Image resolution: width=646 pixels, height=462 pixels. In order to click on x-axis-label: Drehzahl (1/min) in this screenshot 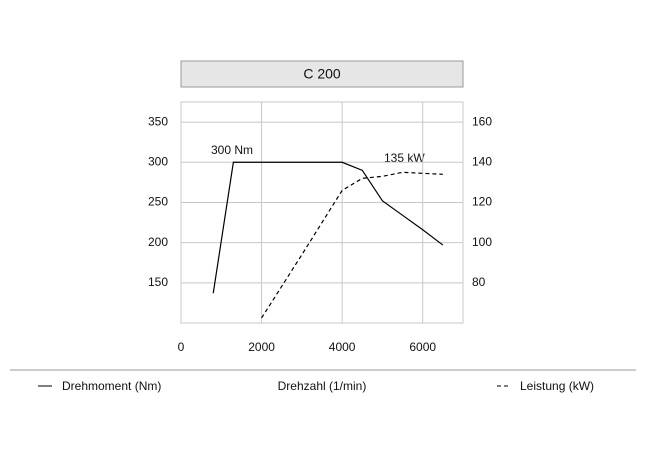, I will do `click(322, 386)`.